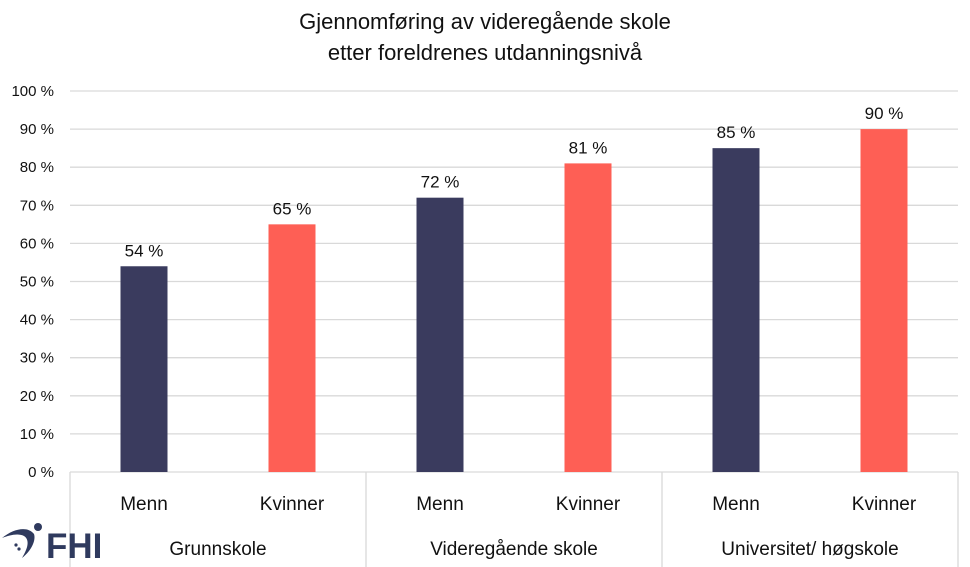 The height and width of the screenshot is (567, 970). What do you see at coordinates (485, 21) in the screenshot?
I see `chart-title: Gjennomføring av videregående skole` at bounding box center [485, 21].